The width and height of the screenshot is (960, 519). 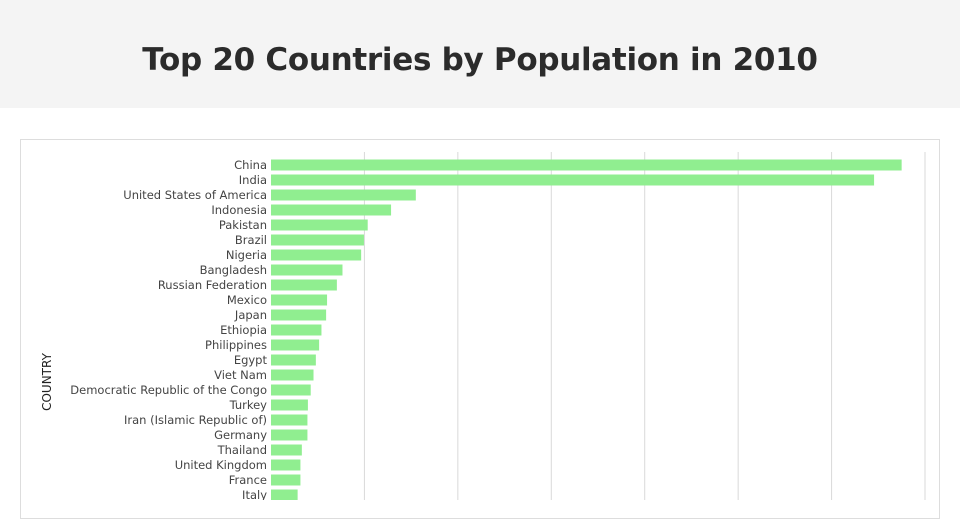 I want to click on category-label: Egypt, so click(x=251, y=360).